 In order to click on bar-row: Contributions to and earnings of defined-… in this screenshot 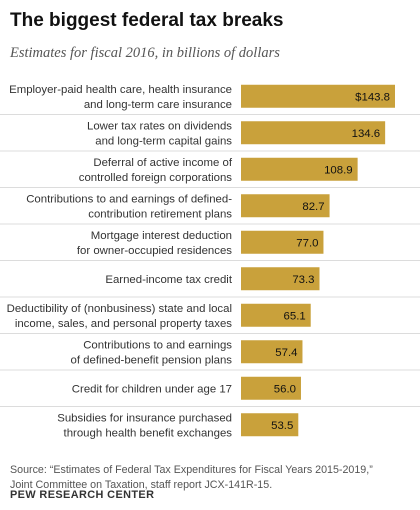, I will do `click(210, 349)`.